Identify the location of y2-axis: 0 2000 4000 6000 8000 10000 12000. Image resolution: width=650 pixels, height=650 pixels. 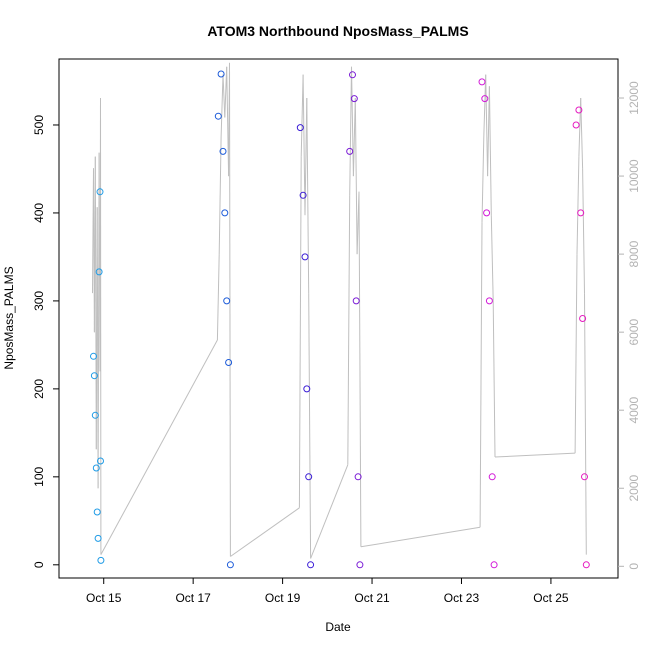
(629, 325).